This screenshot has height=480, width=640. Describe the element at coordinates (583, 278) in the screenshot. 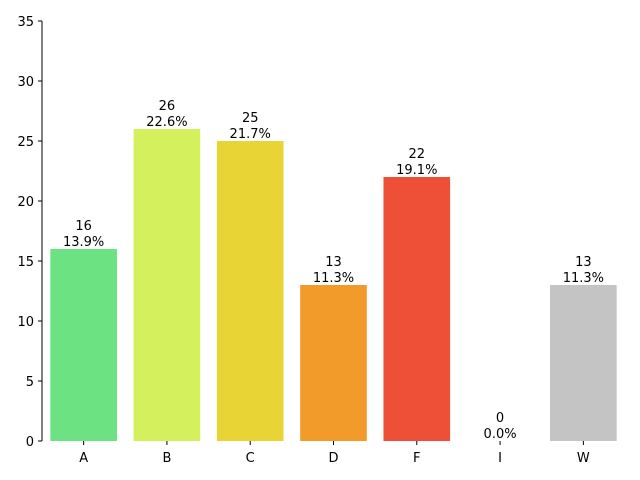

I see `bar-percent-label-W: 11.3%` at that location.